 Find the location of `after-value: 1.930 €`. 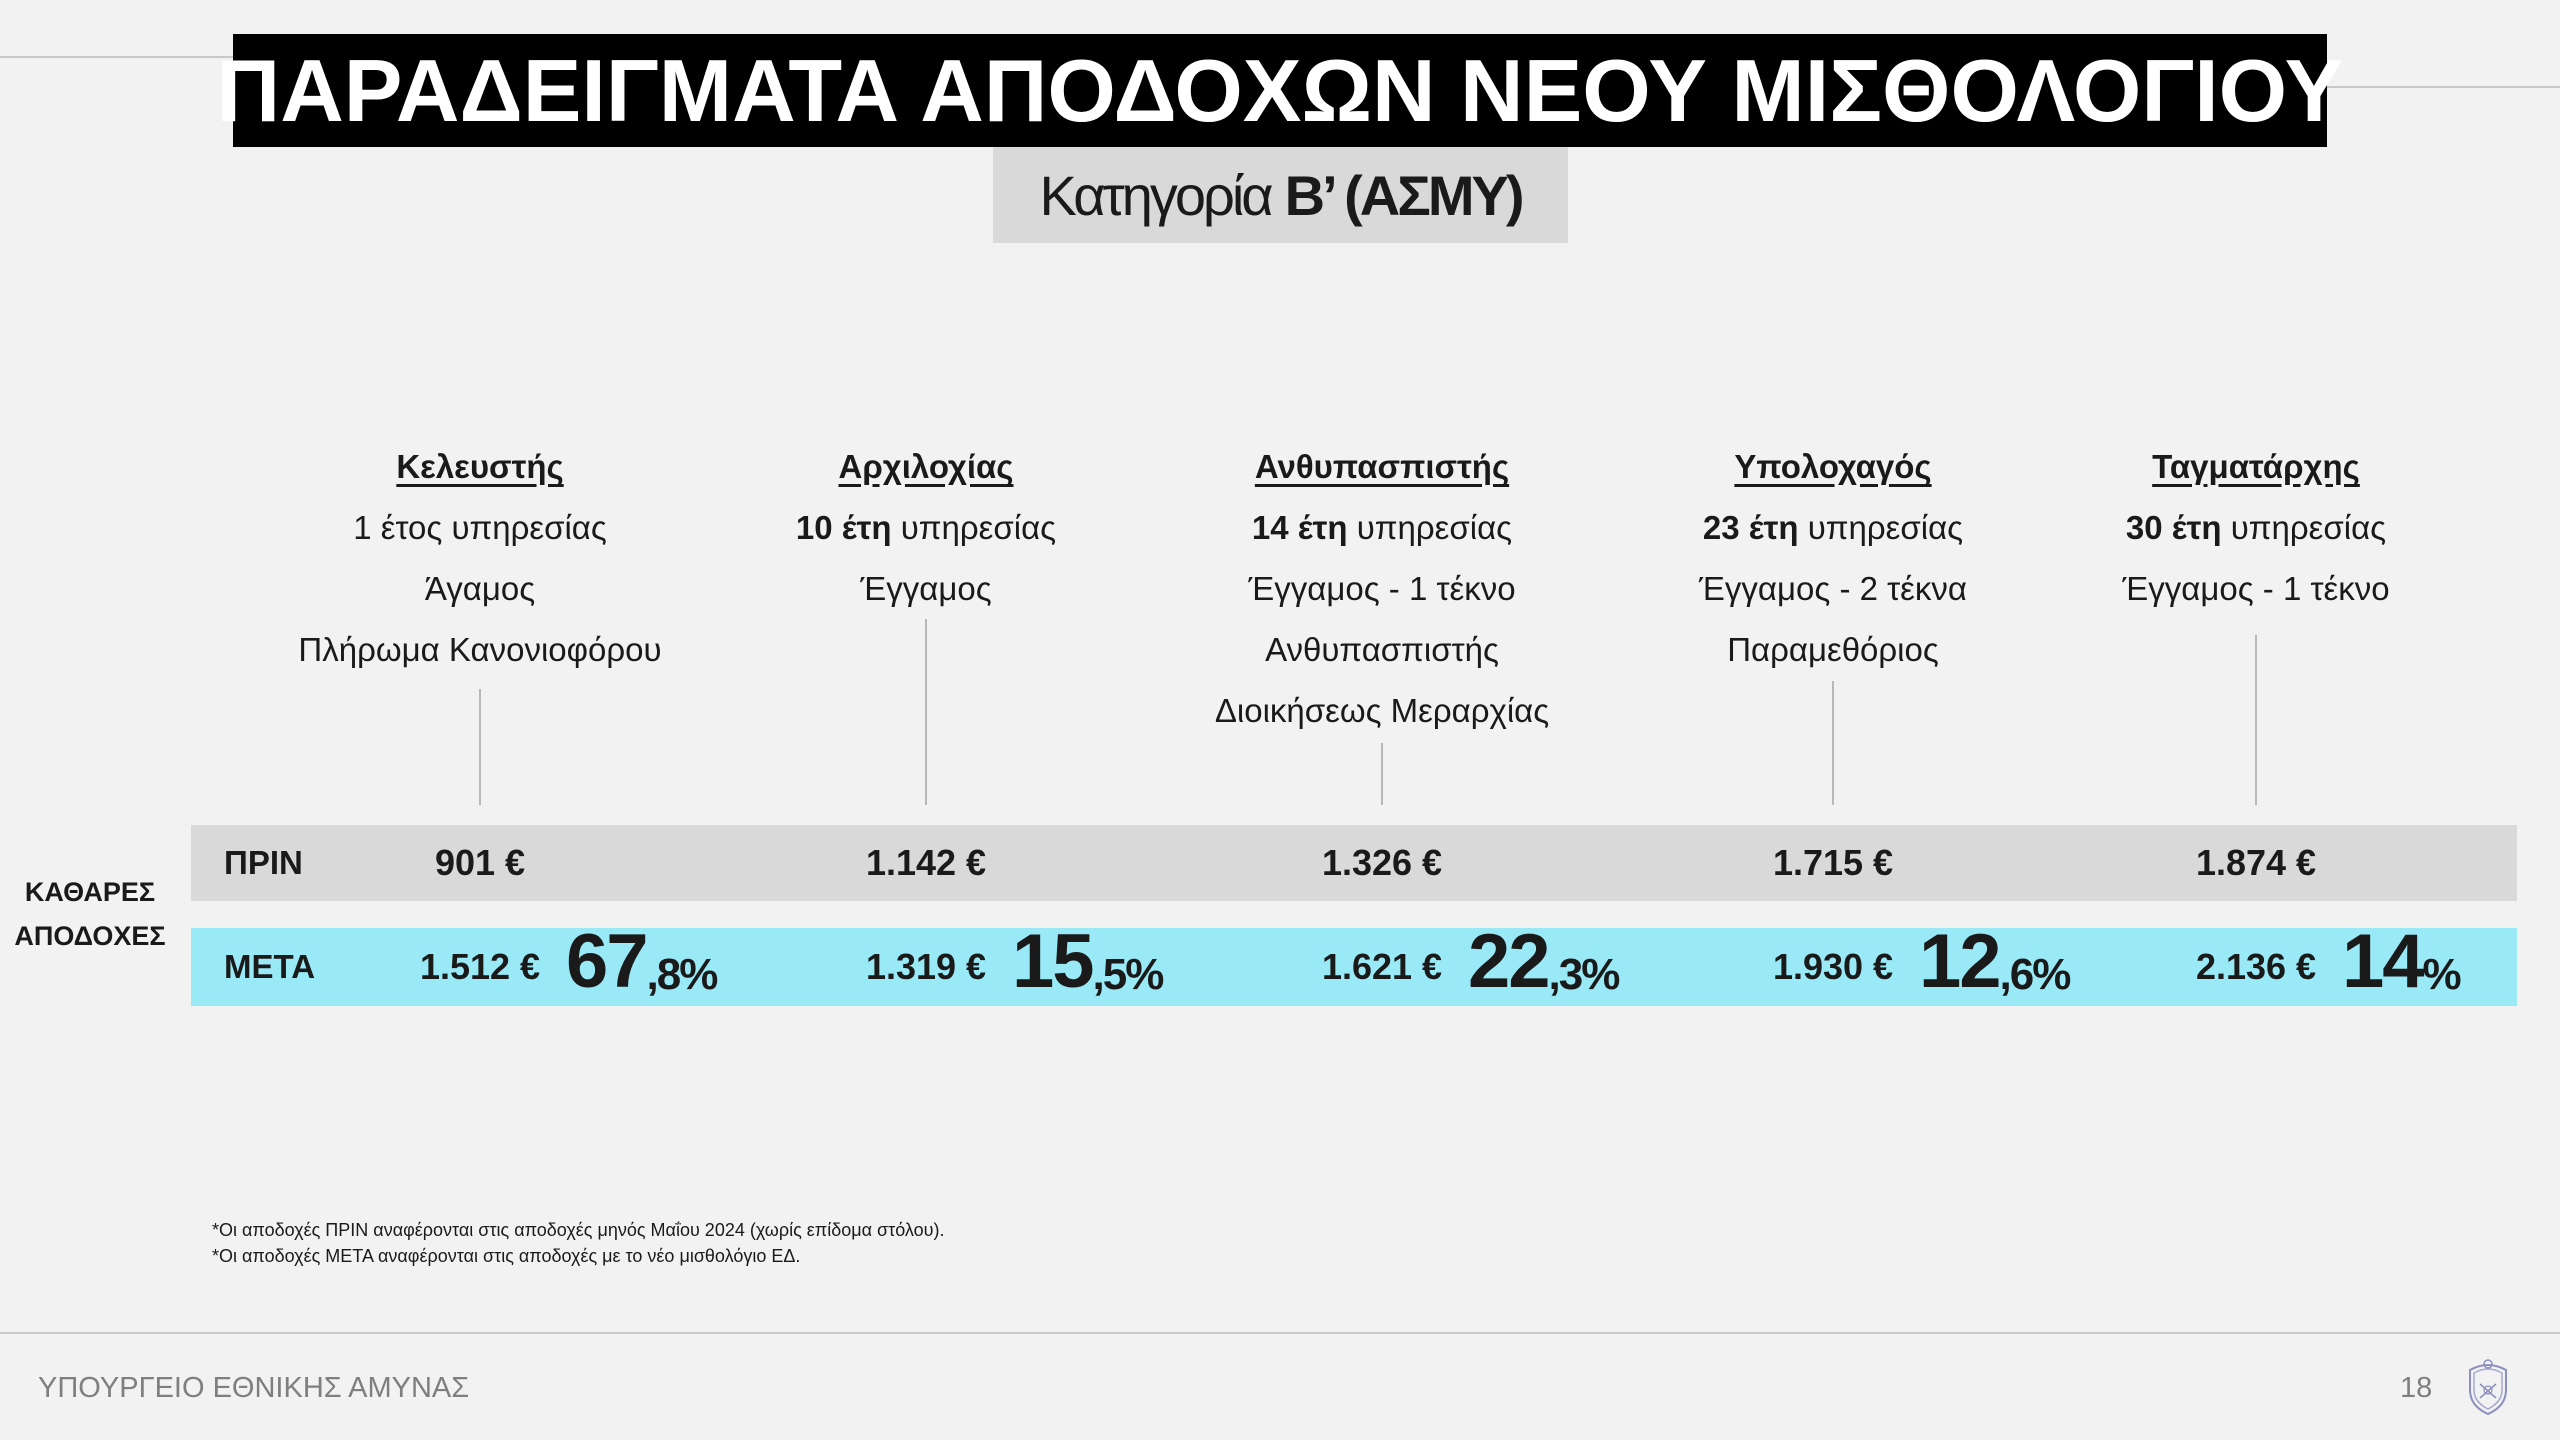

after-value: 1.930 € is located at coordinates (1833, 966).